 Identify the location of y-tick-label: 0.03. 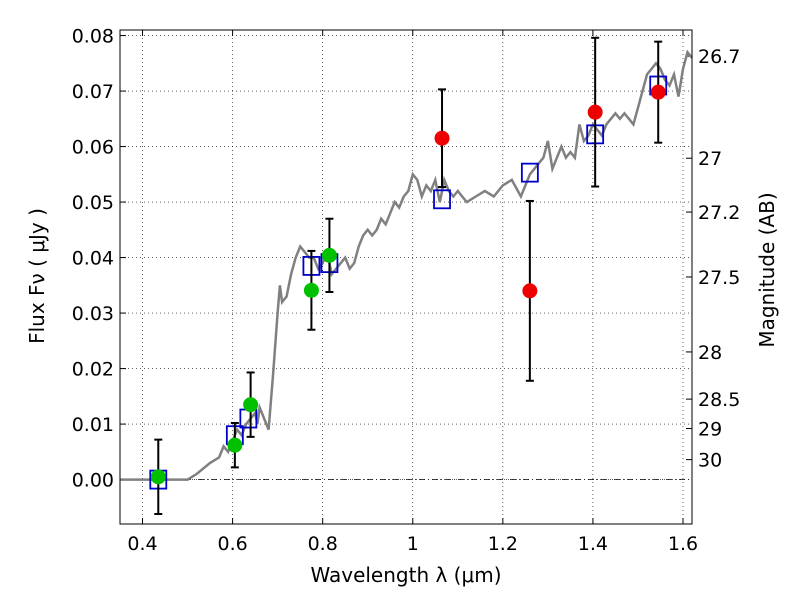
(93, 314).